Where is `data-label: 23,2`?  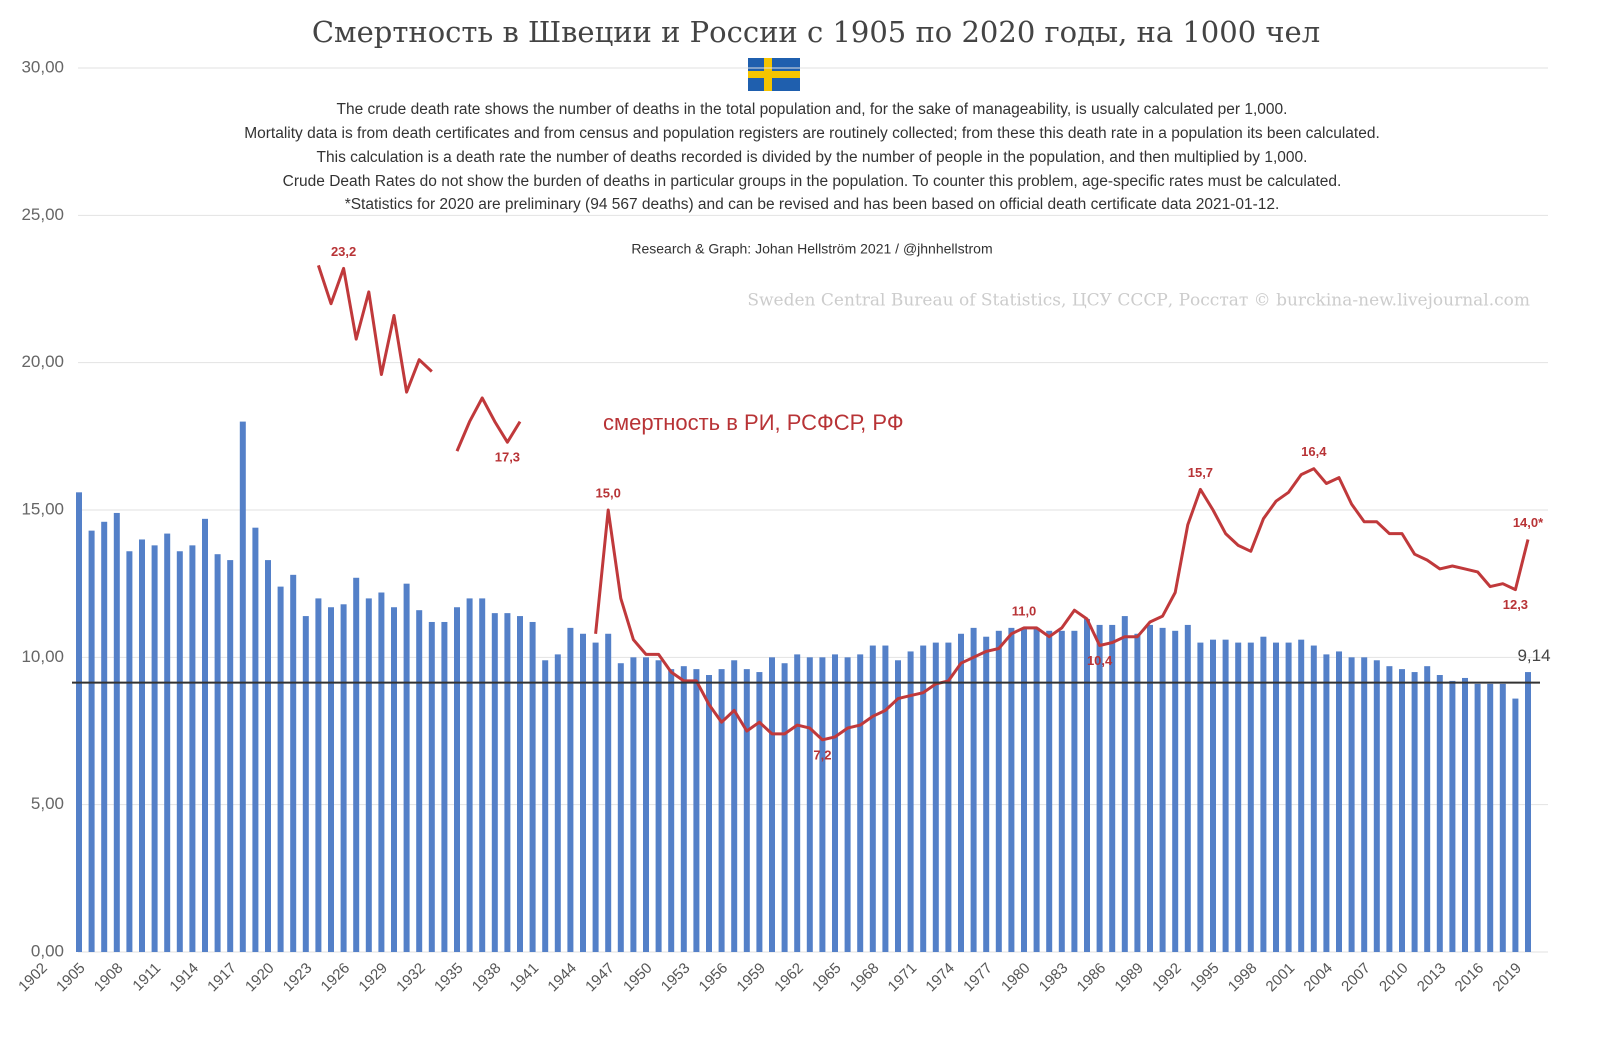 data-label: 23,2 is located at coordinates (343, 251).